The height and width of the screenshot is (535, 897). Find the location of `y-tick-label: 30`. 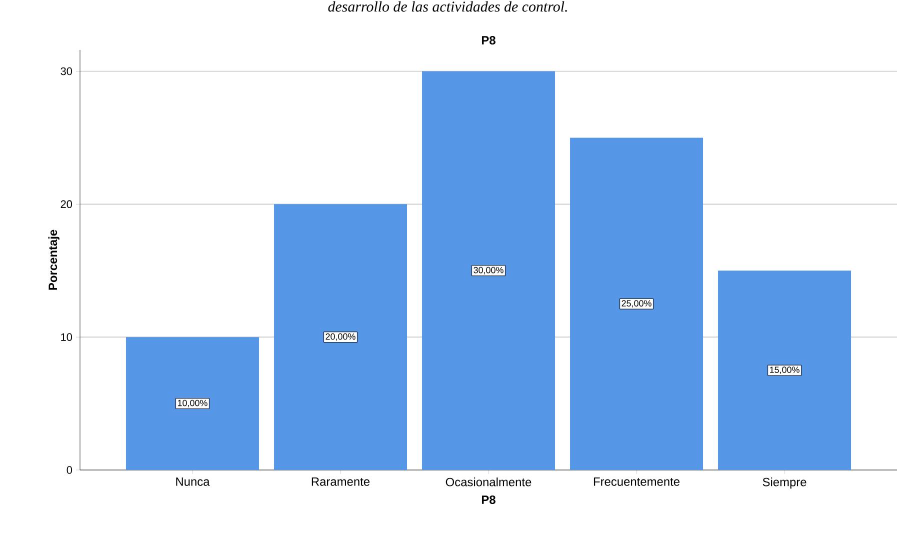

y-tick-label: 30 is located at coordinates (66, 71).